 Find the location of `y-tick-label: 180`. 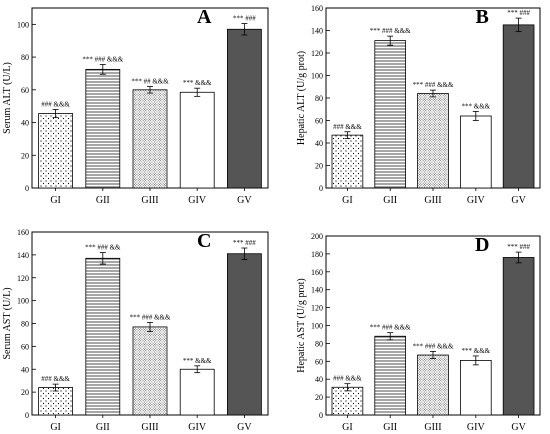

y-tick-label: 180 is located at coordinates (317, 254).